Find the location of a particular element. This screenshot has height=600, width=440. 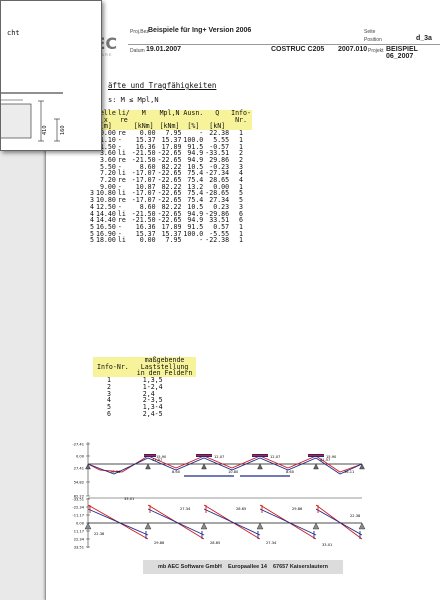

table-row-cell: -5.55 is located at coordinates (219, 233).